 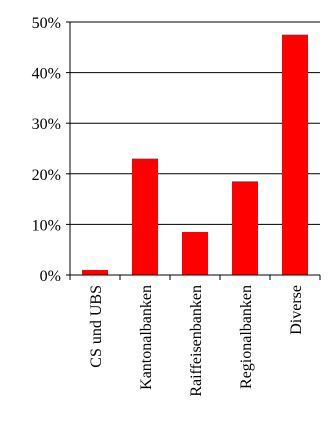 What do you see at coordinates (46, 23) in the screenshot?
I see `y-tick-label: 50%` at bounding box center [46, 23].